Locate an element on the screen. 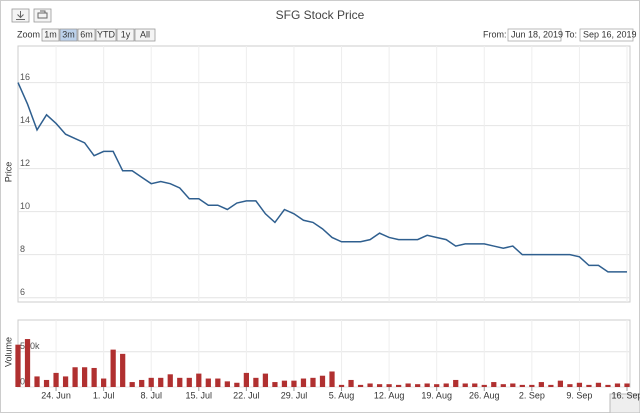 This screenshot has height=413, width=640. x-tick-label: 5. Aug is located at coordinates (342, 395).